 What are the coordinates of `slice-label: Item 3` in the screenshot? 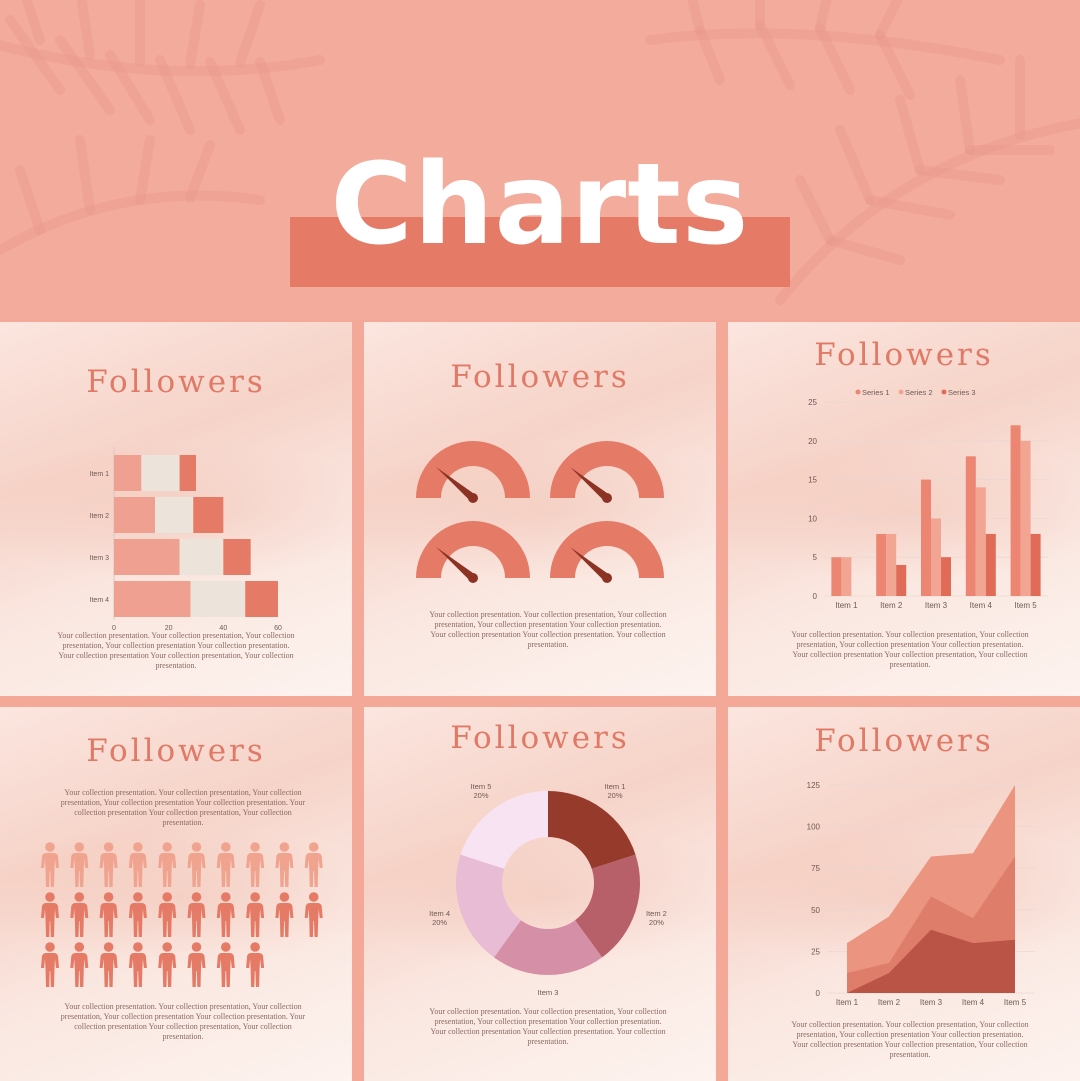 It's located at (548, 992).